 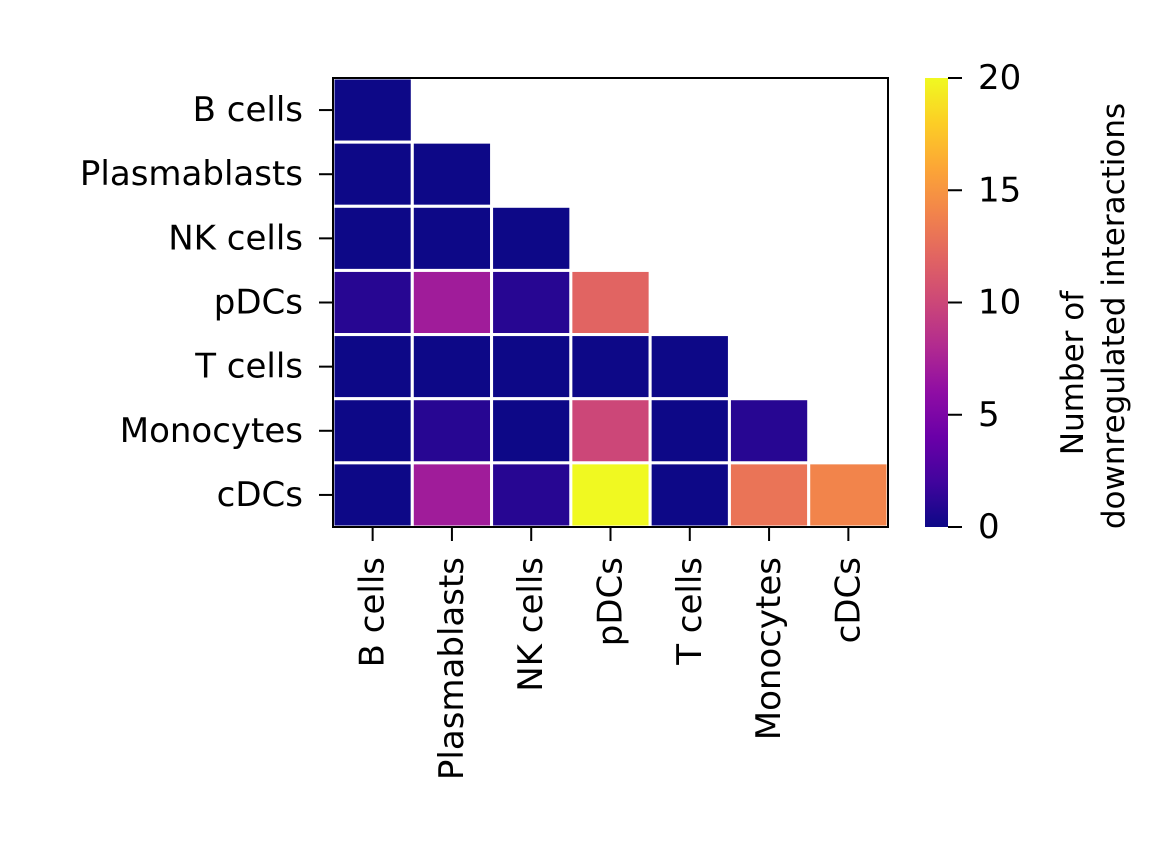 I want to click on colorbar-tick-label: 5, so click(x=989, y=415).